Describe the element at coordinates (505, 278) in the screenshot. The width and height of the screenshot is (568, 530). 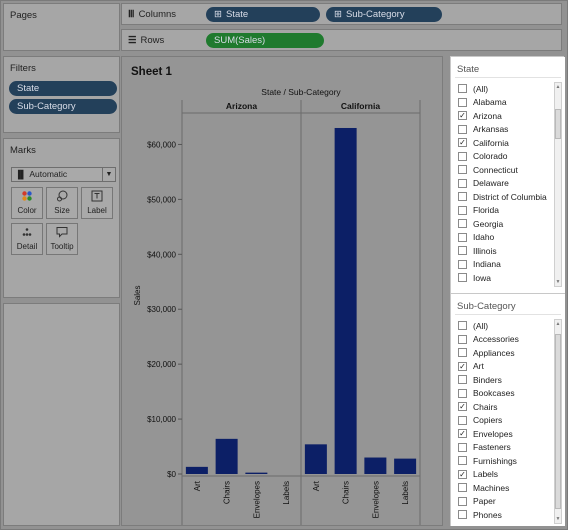
I see `state-filter-item: Iowa` at that location.